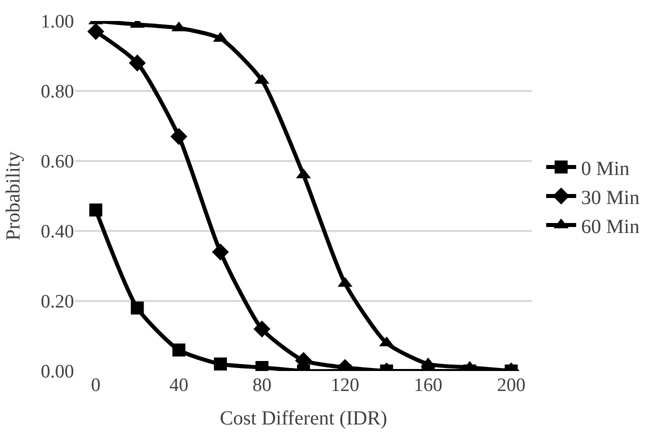  Describe the element at coordinates (610, 197) in the screenshot. I see `legend-label: 30 Min` at that location.